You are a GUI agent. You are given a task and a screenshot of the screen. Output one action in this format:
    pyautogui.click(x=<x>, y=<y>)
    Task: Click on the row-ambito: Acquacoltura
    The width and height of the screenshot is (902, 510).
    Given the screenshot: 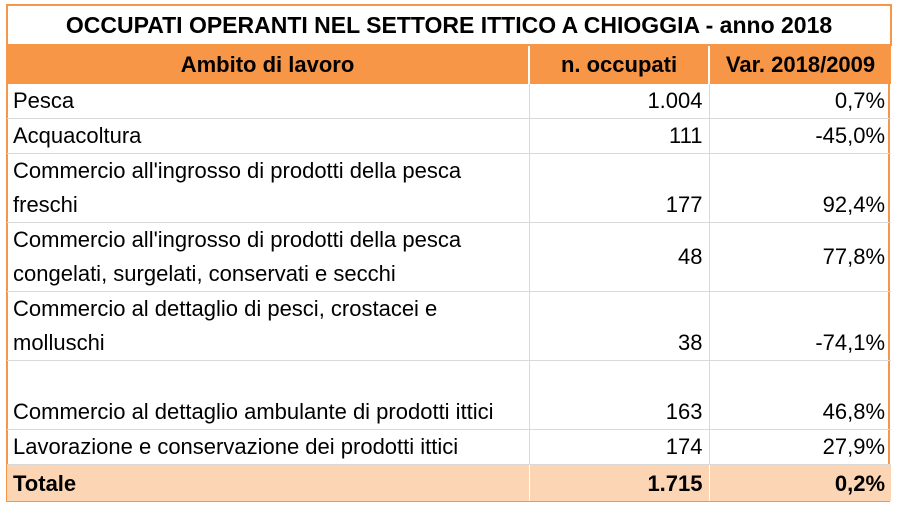 What is the action you would take?
    pyautogui.click(x=268, y=136)
    